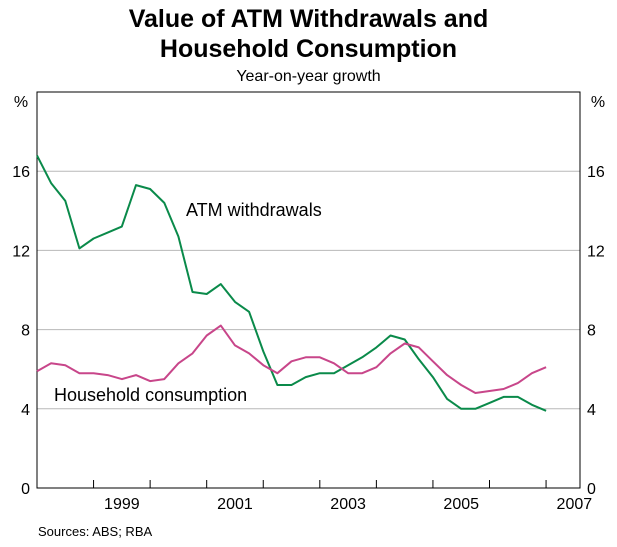 The image size is (617, 547). What do you see at coordinates (308, 49) in the screenshot?
I see `chart-title-line-2: Household Consumption` at bounding box center [308, 49].